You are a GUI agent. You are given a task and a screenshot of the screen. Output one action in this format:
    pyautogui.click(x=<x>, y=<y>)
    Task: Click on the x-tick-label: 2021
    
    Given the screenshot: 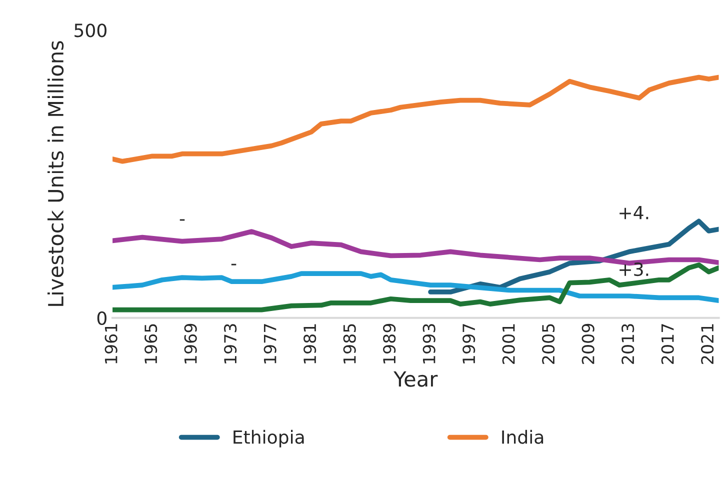 What is the action you would take?
    pyautogui.click(x=707, y=344)
    